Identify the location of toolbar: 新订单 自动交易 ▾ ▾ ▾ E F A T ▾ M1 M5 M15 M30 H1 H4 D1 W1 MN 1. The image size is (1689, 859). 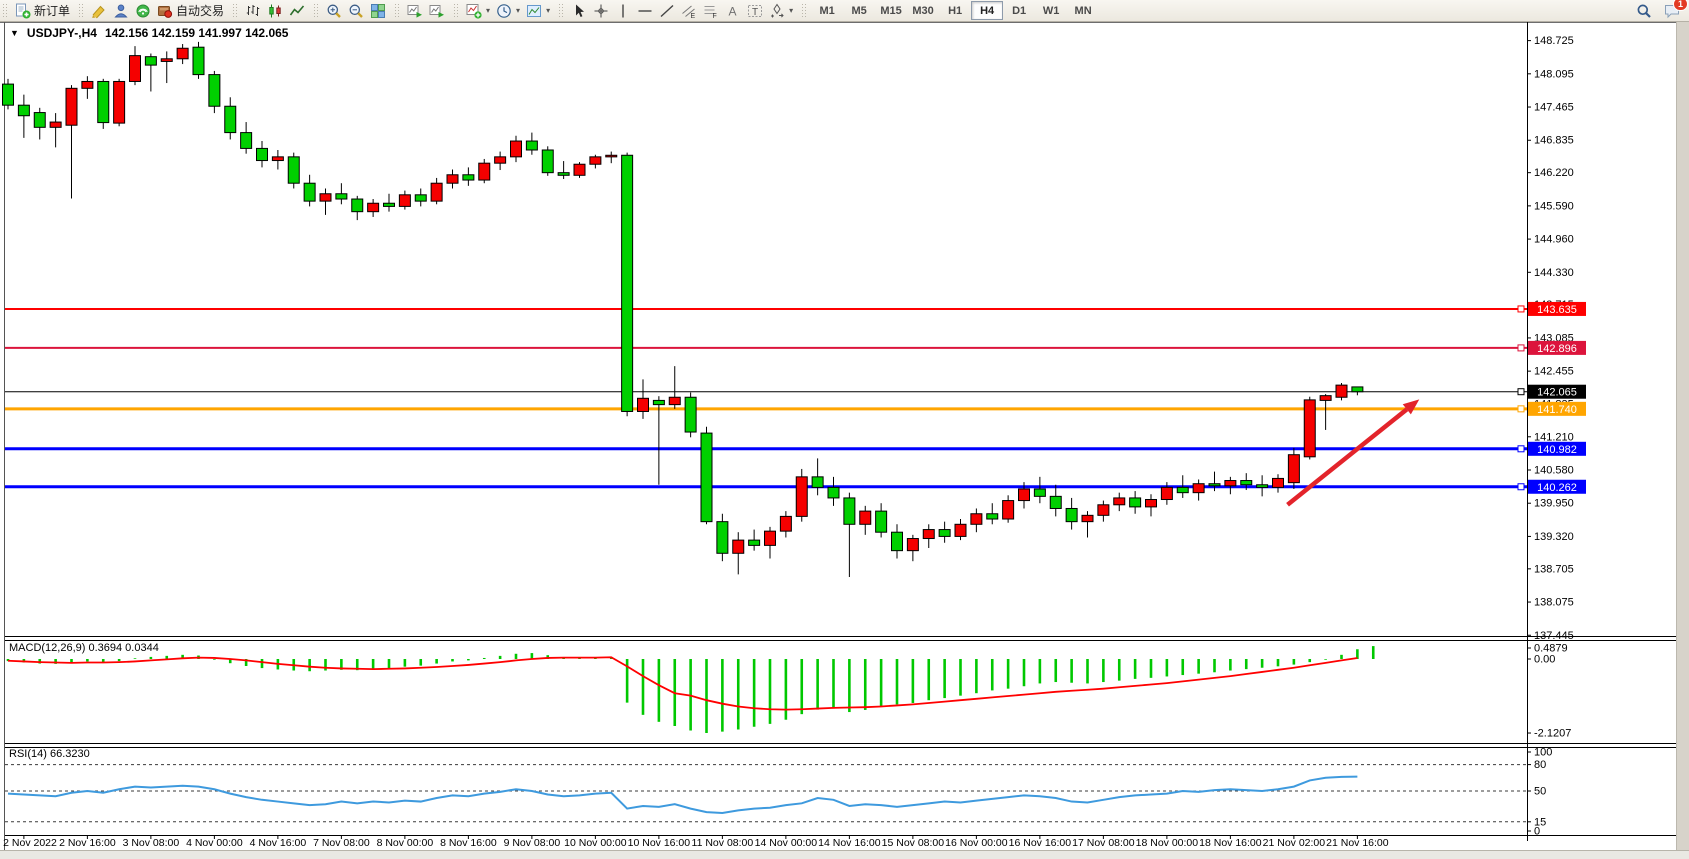
(844, 11).